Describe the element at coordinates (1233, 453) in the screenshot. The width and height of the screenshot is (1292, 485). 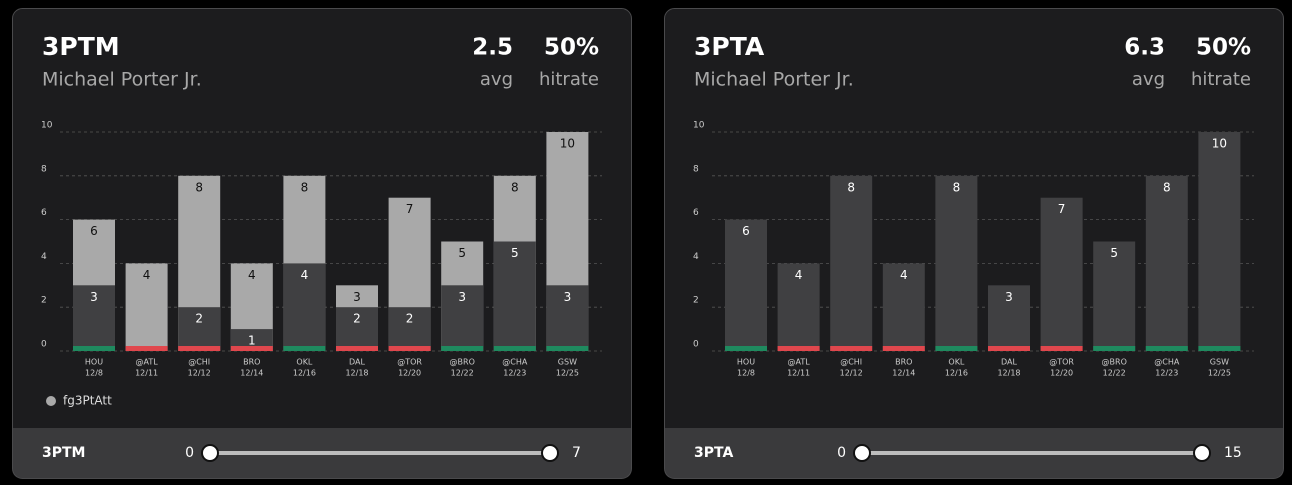
I see `slider-max: 15` at that location.